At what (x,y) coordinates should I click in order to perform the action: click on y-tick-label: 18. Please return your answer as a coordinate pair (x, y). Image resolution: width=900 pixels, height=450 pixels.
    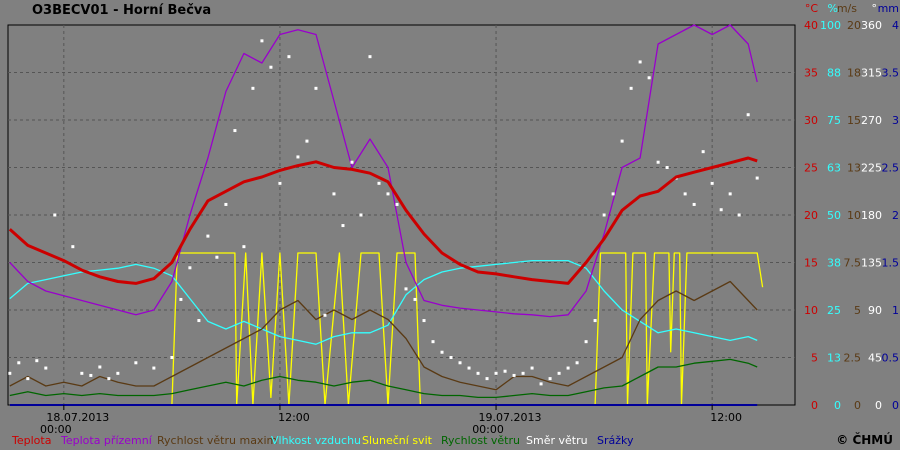
    Looking at the image, I should click on (854, 73).